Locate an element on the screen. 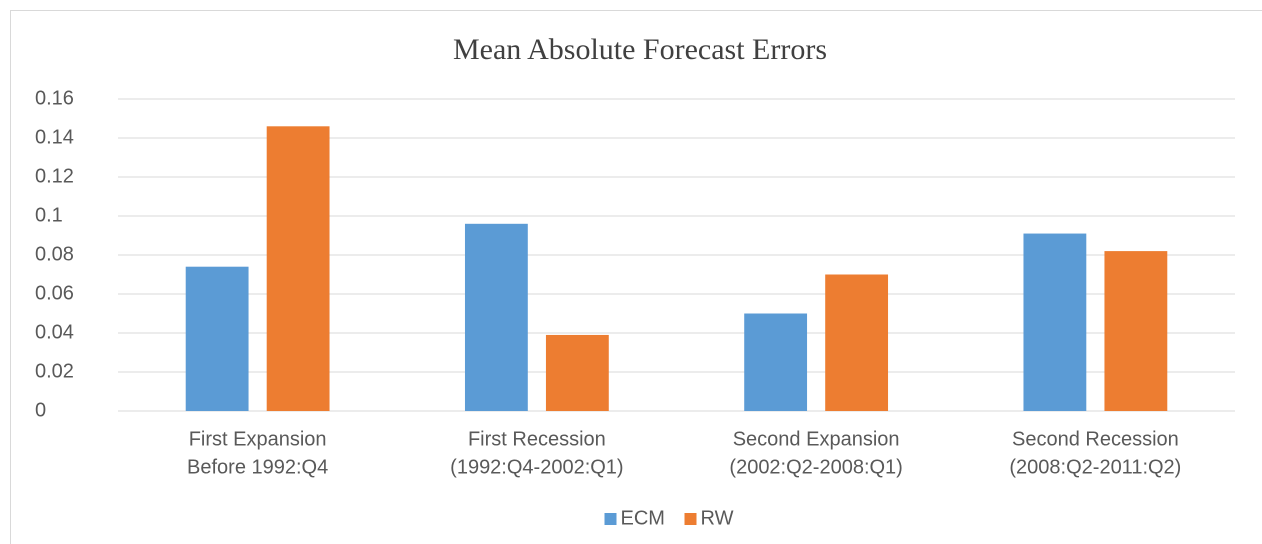  y-tick-label: 0 is located at coordinates (40, 410).